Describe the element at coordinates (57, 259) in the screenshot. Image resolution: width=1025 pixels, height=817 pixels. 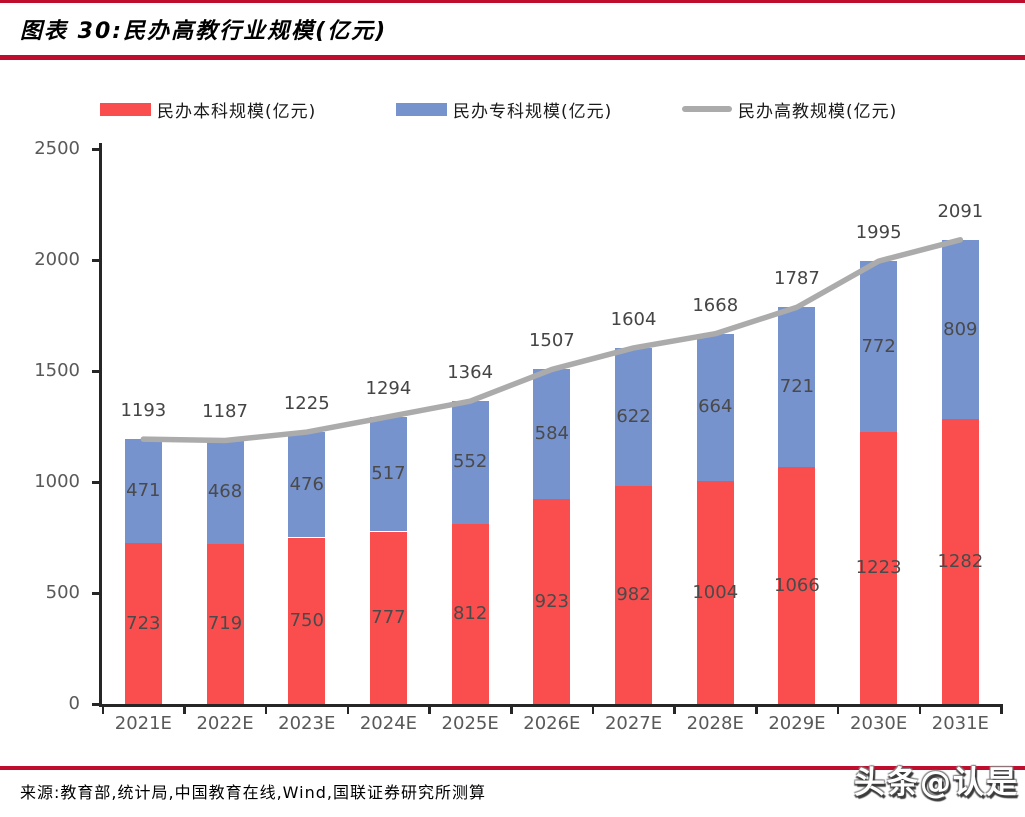
I see `y-axis-tick-label: 2000` at that location.